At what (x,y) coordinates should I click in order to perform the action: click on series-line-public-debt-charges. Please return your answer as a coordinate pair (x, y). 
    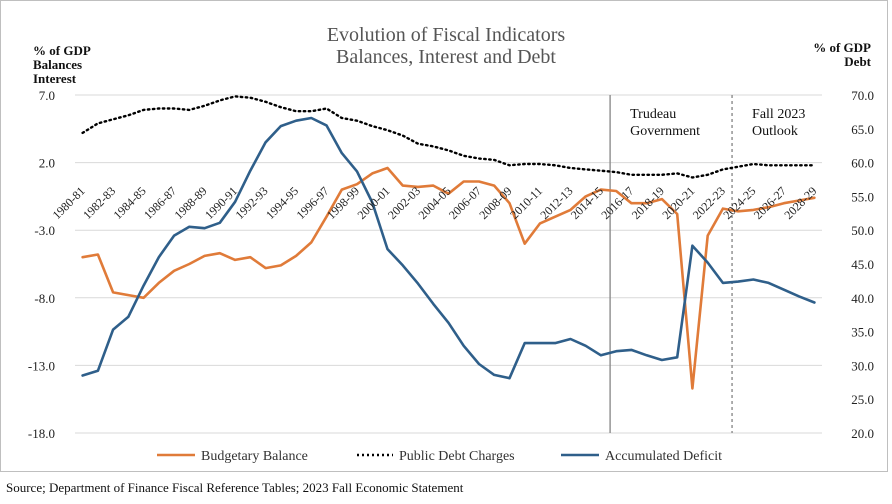
    Looking at the image, I should click on (448, 137).